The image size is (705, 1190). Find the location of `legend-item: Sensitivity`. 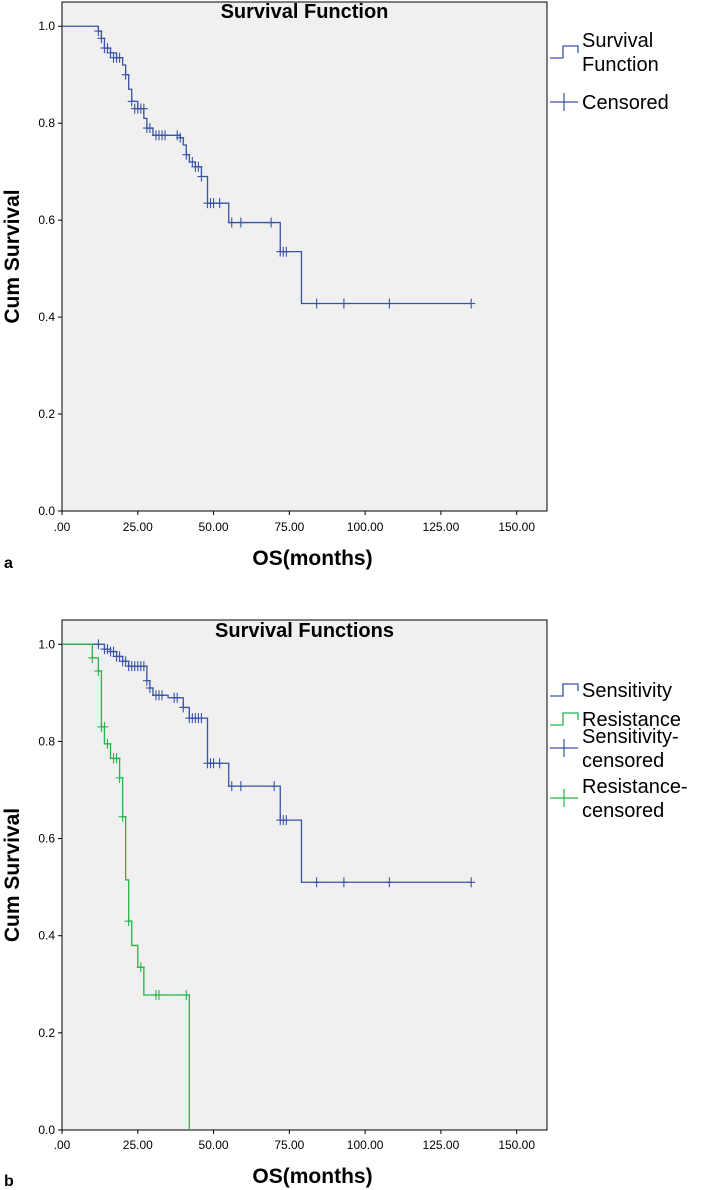

legend-item: Sensitivity is located at coordinates (611, 691).